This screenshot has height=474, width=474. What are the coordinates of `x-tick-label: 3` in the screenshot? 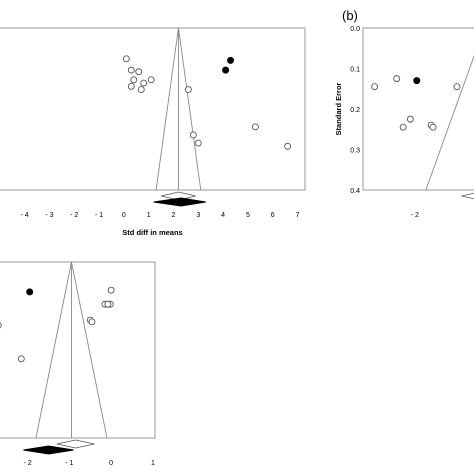 It's located at (198, 215).